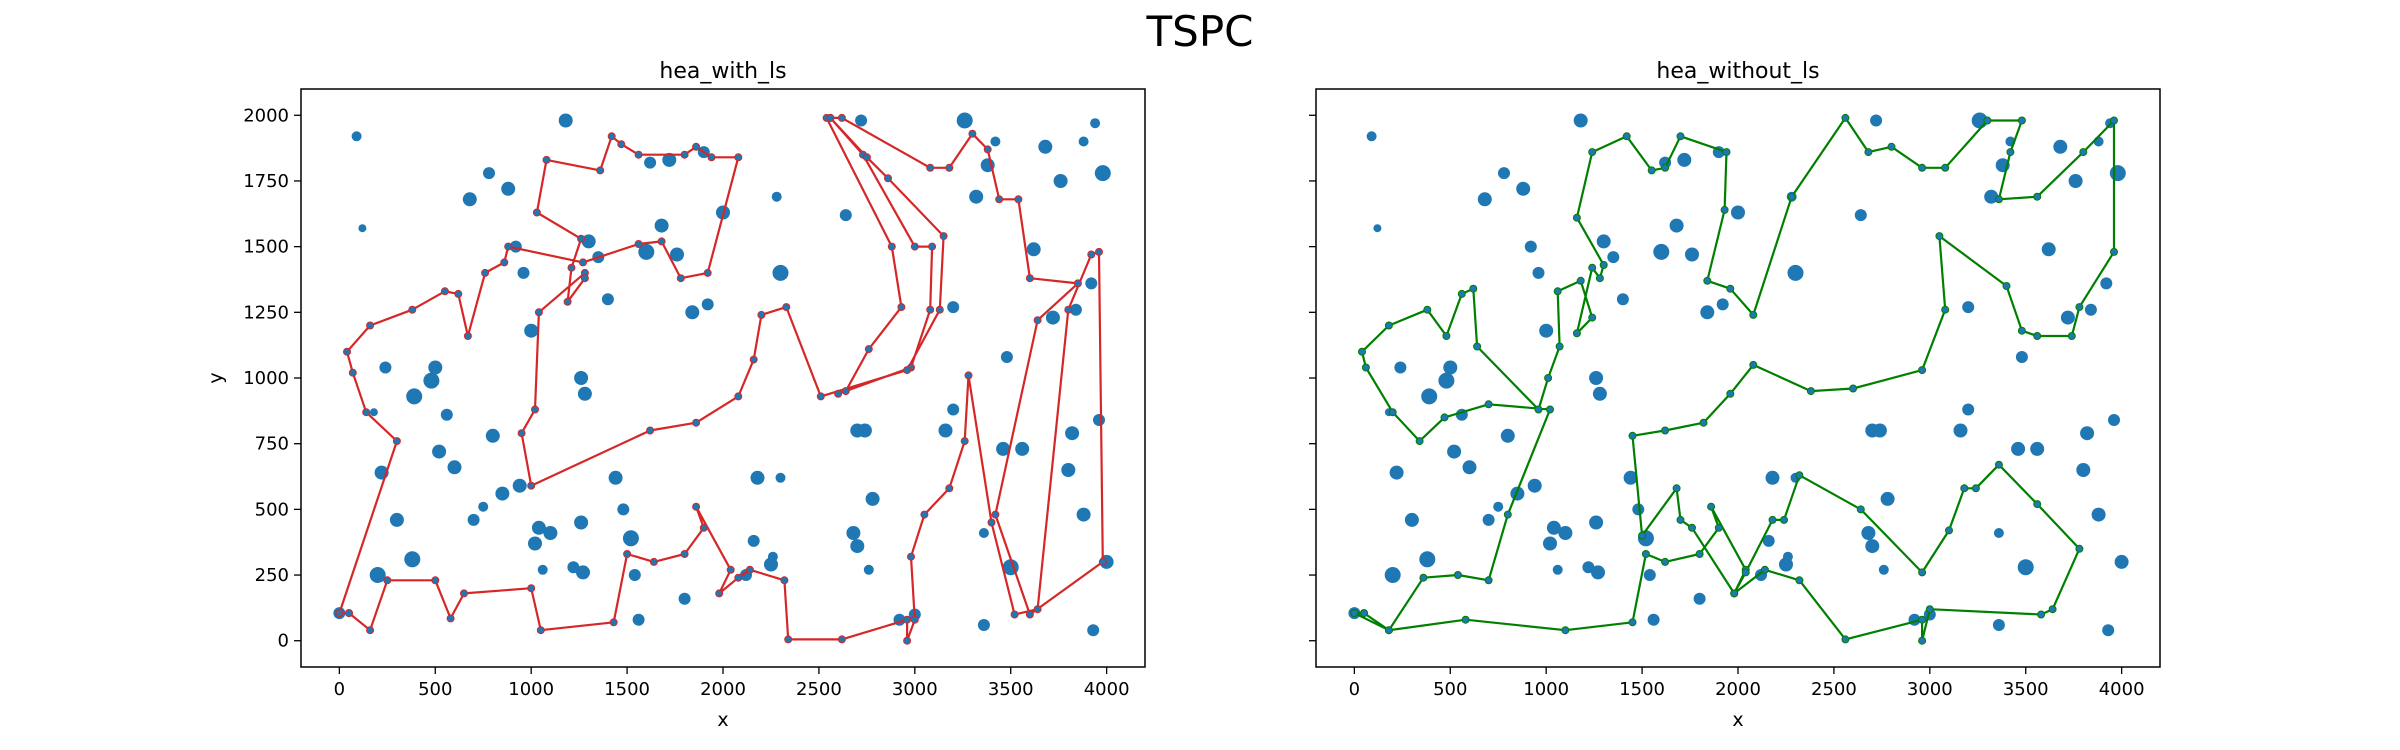 The image size is (2400, 750). What do you see at coordinates (1312, 378) in the screenshot?
I see `y-axis` at bounding box center [1312, 378].